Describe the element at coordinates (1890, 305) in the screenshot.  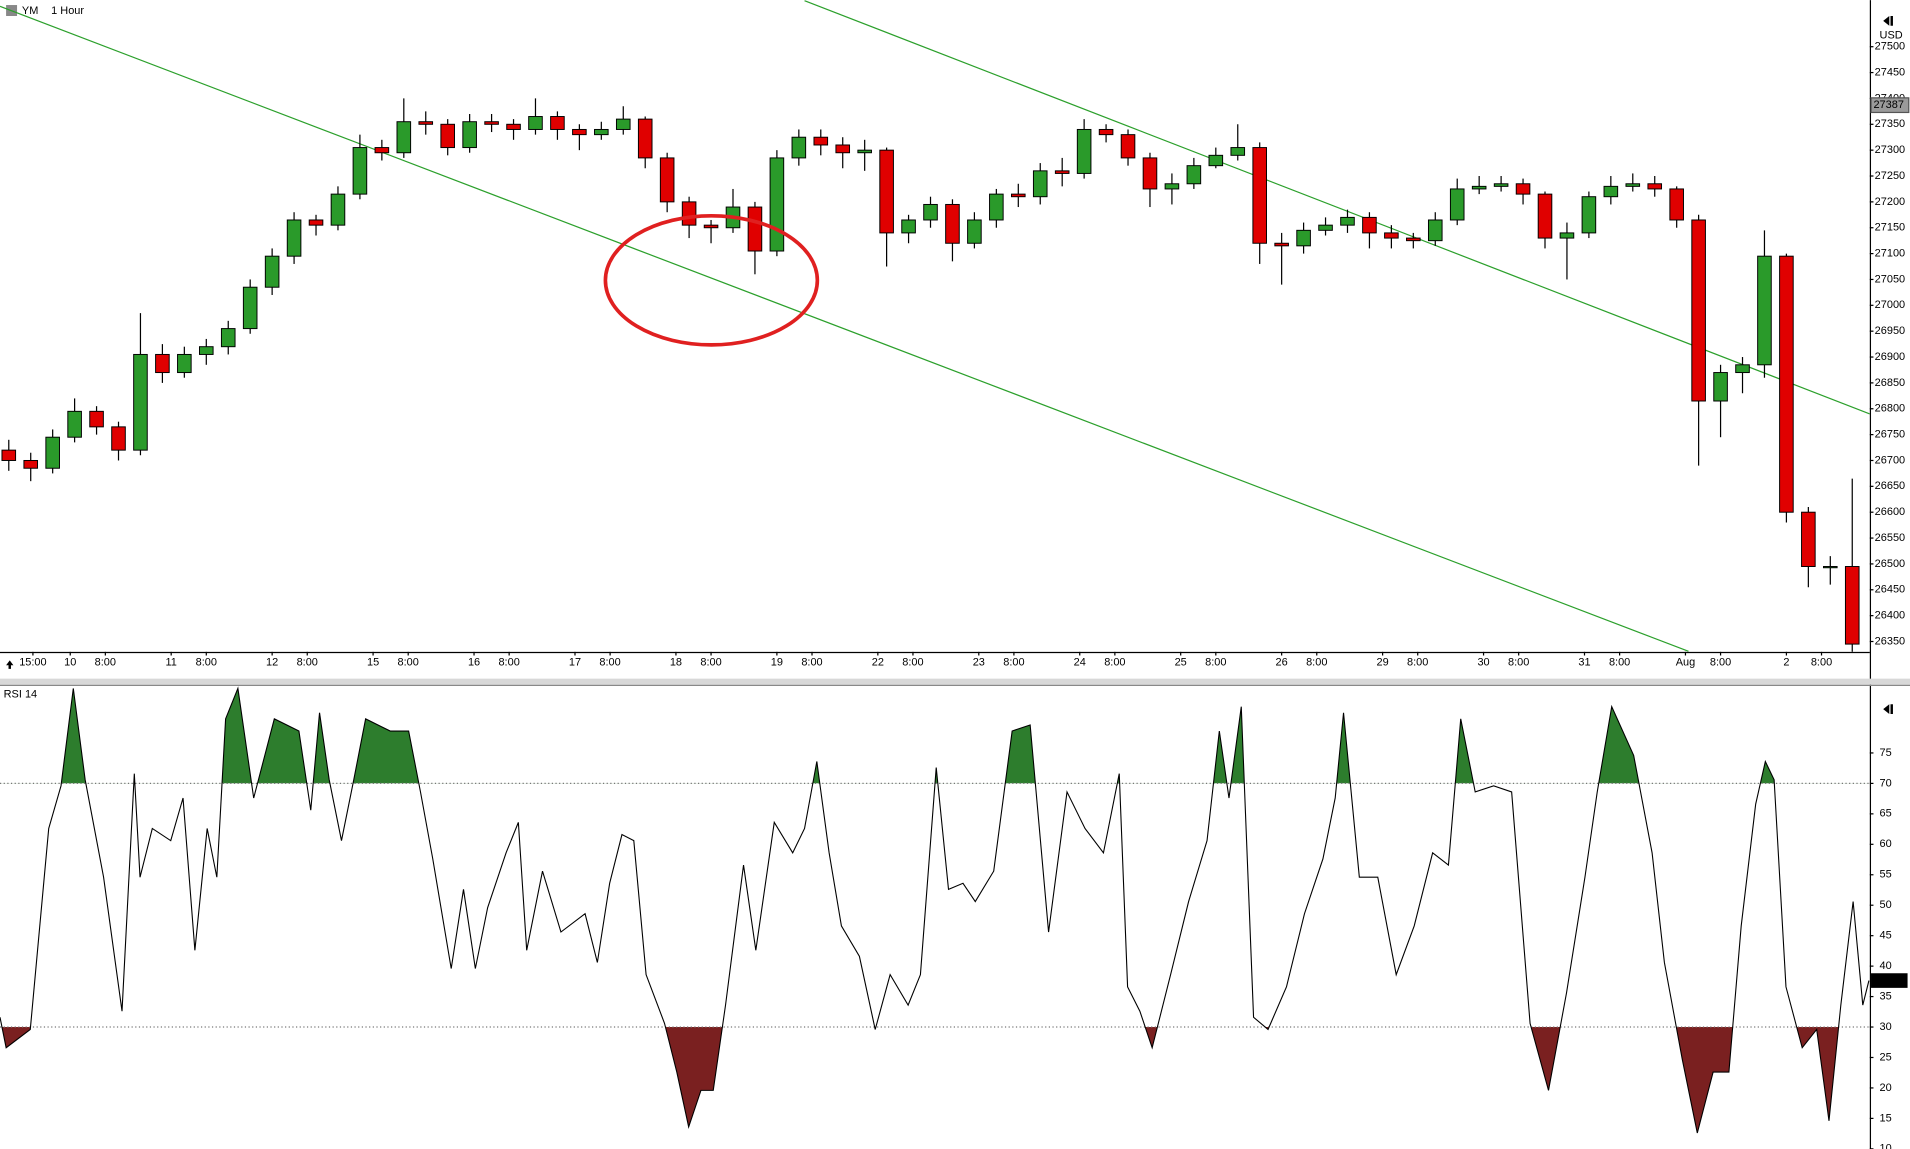
I see `y-tick-label: 27000` at that location.